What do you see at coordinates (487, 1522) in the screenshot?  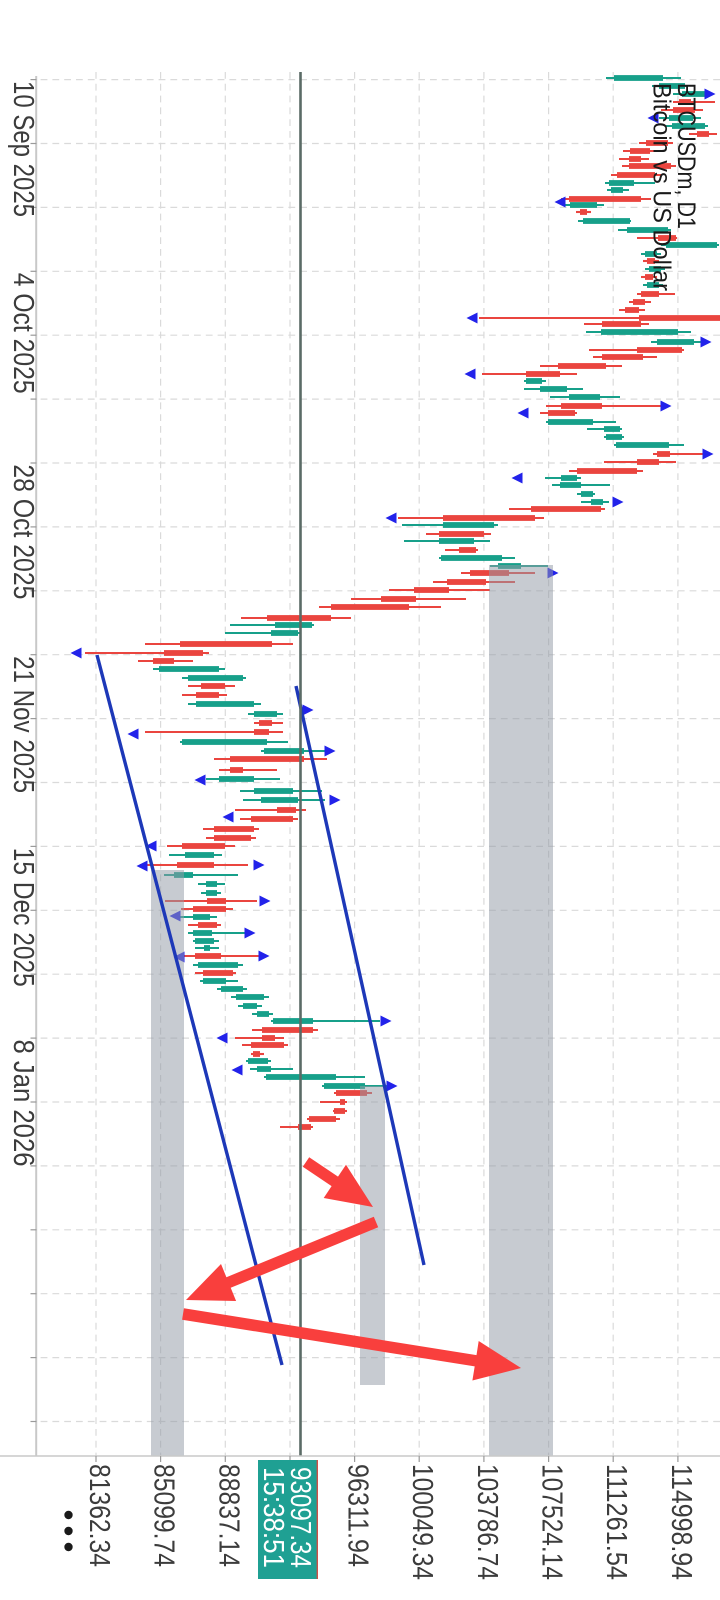 I see `svg-text: 103786.74` at bounding box center [487, 1522].